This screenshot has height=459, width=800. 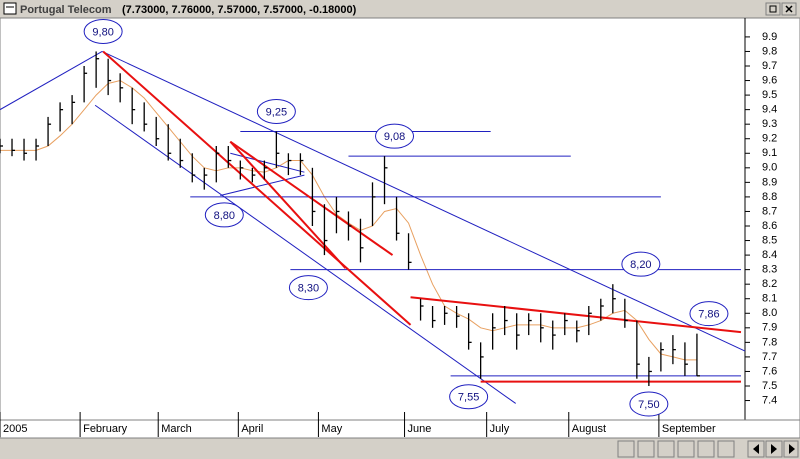 What do you see at coordinates (400, 429) in the screenshot?
I see `x-axis-strip` at bounding box center [400, 429].